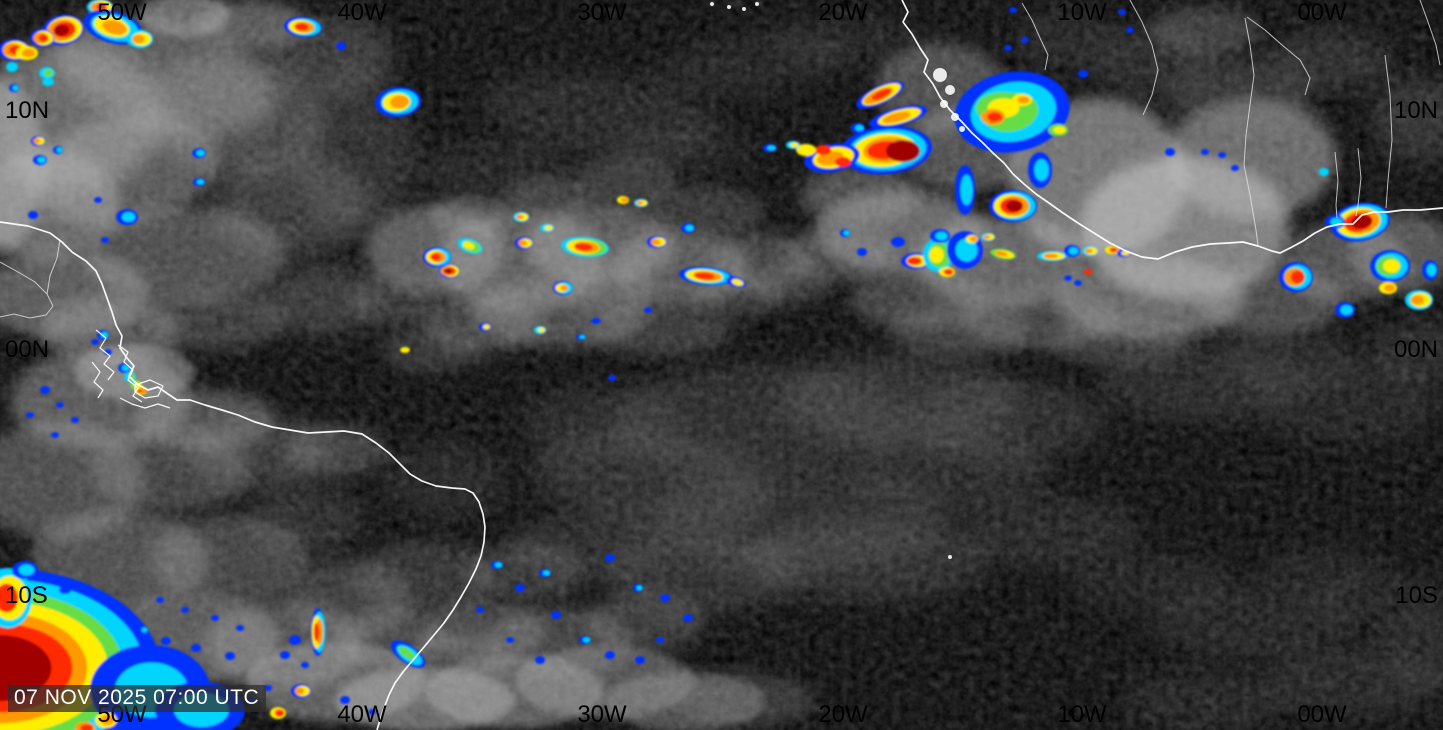  I want to click on grid-label: 50W, so click(122, 13).